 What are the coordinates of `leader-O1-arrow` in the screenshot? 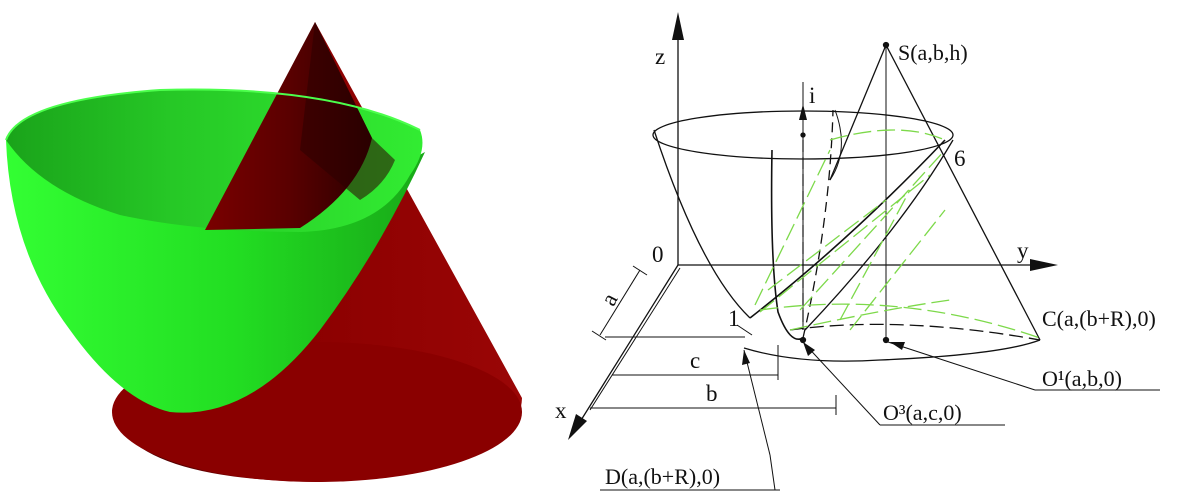 It's located at (897, 346).